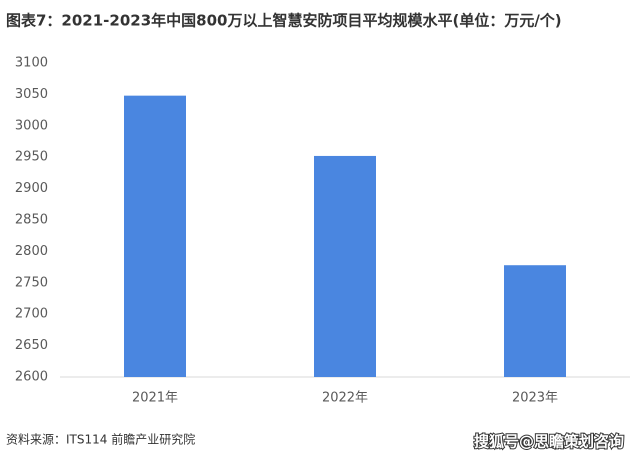  What do you see at coordinates (31, 94) in the screenshot?
I see `y-tick-label: 3050` at bounding box center [31, 94].